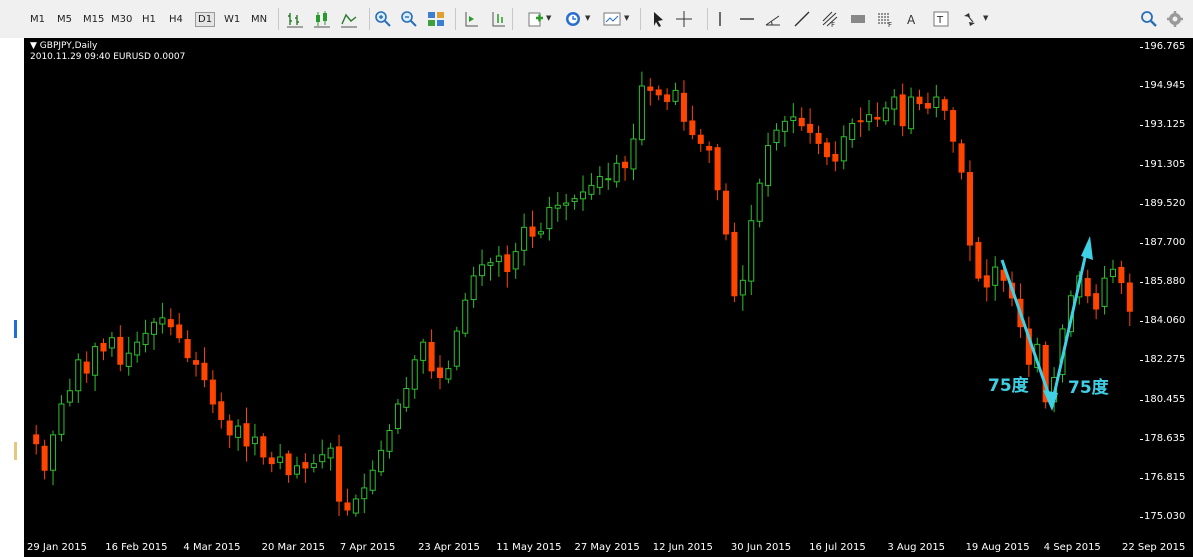 The width and height of the screenshot is (1193, 557). Describe the element at coordinates (802, 19) in the screenshot. I see `trendline-icon` at that location.